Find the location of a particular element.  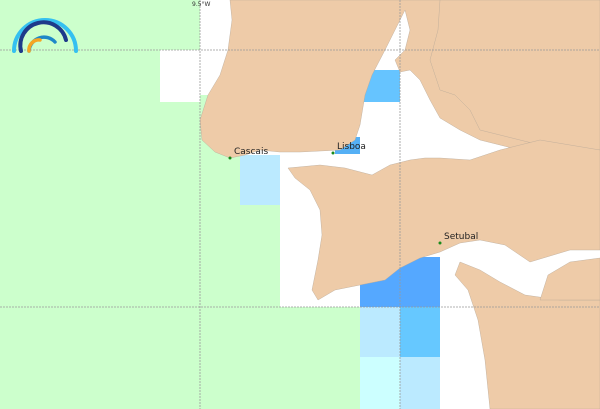

graticule-label: 9.5°W is located at coordinates (201, 4).